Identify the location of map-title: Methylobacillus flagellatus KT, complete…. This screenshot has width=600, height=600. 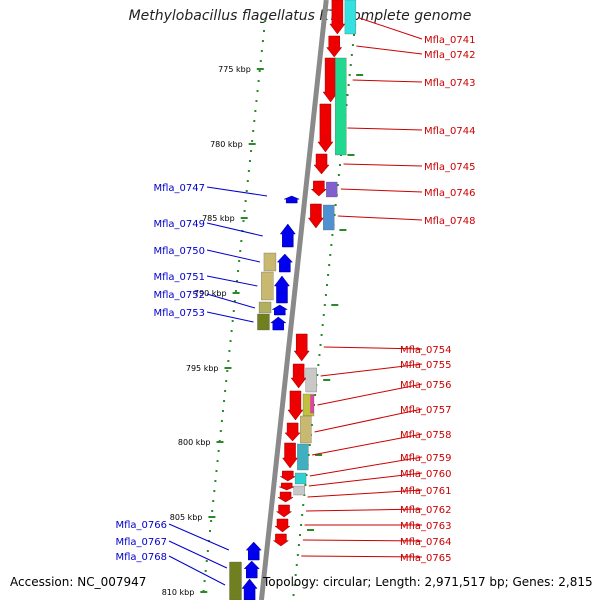
(300, 16).